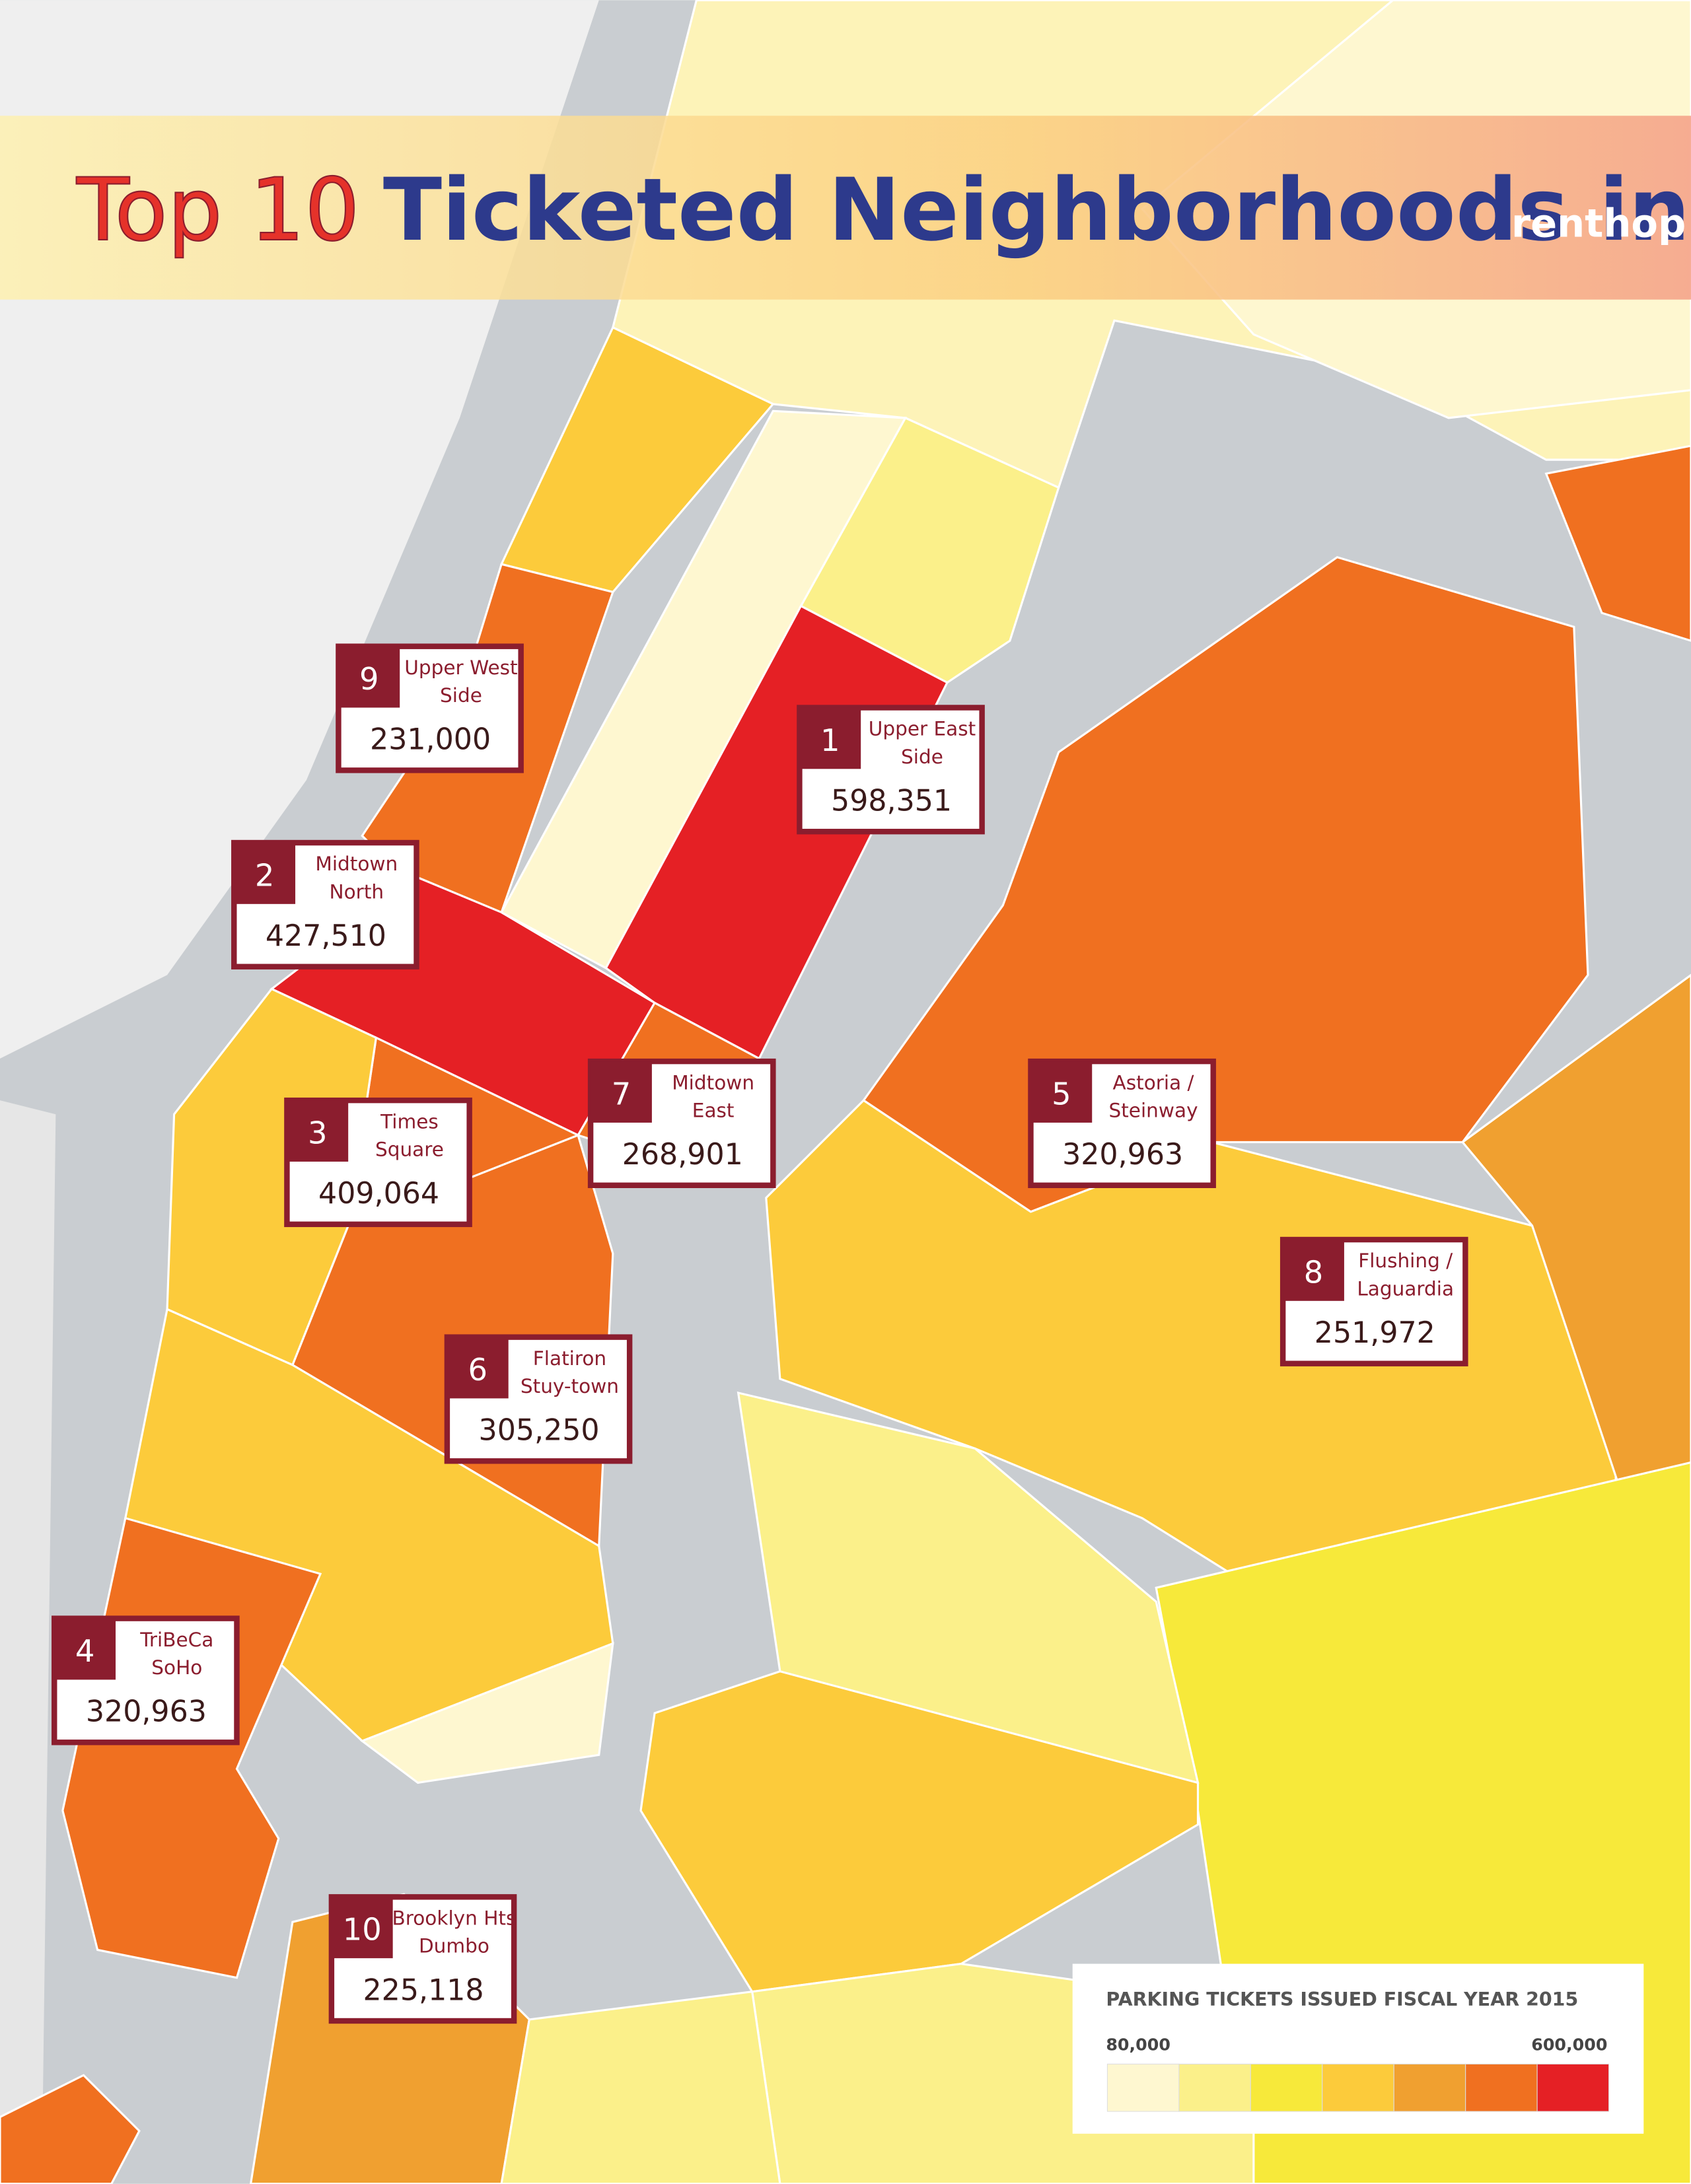 The height and width of the screenshot is (2184, 1691). What do you see at coordinates (681, 1123) in the screenshot?
I see `label: 7 Midtown East 268,901` at bounding box center [681, 1123].